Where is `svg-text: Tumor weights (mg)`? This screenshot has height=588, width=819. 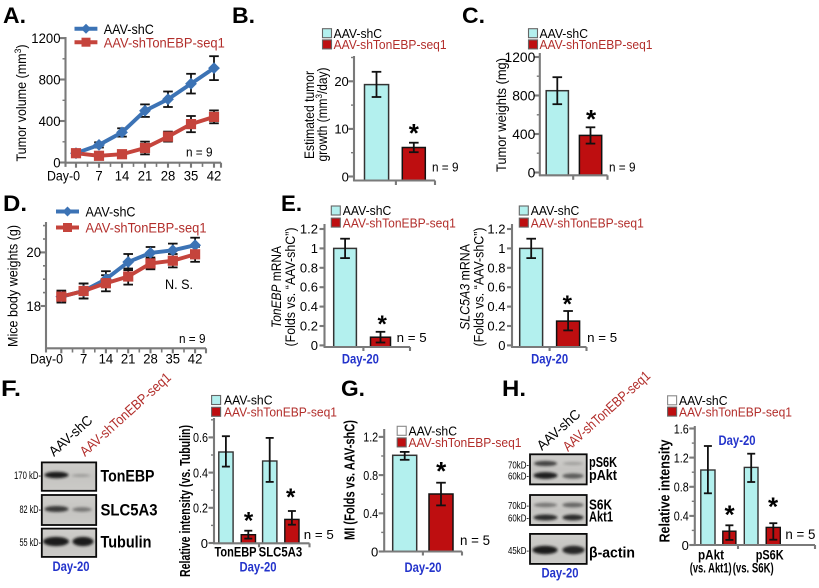
svg-text: Tumor weights (mg) is located at coordinates (501, 115).